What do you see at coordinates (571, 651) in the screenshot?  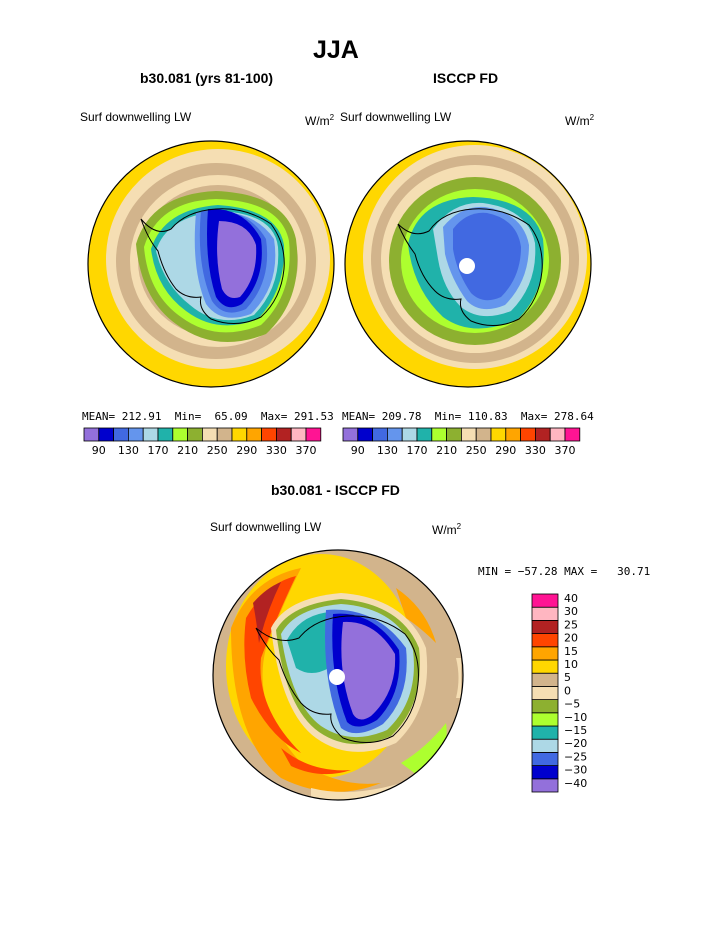 I see `colorbar-tick-label: 15` at bounding box center [571, 651].